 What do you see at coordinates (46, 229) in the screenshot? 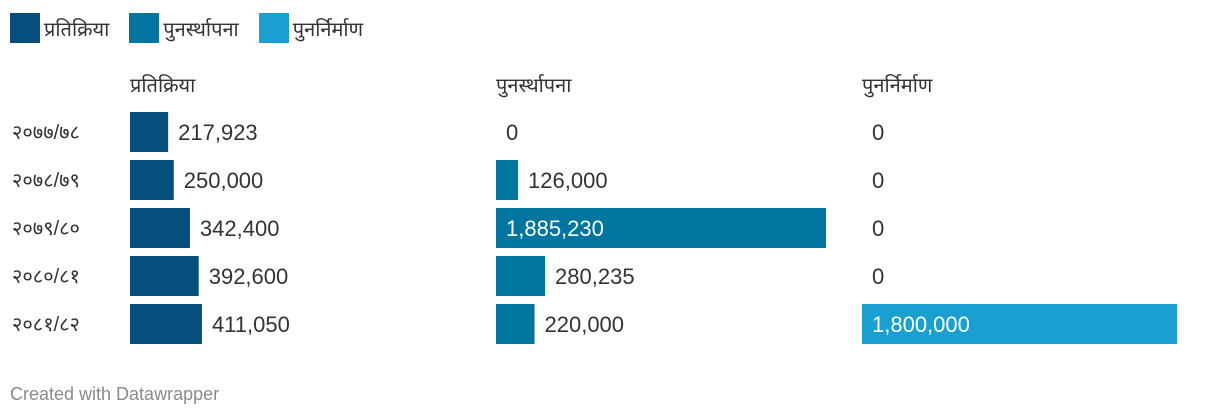
I see `row-label: २०७९/८०` at bounding box center [46, 229].